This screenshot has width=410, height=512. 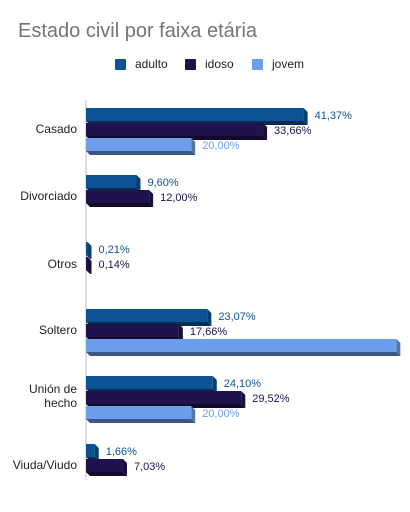 I want to click on data-label-idoso-2: 0,14%, so click(x=114, y=265).